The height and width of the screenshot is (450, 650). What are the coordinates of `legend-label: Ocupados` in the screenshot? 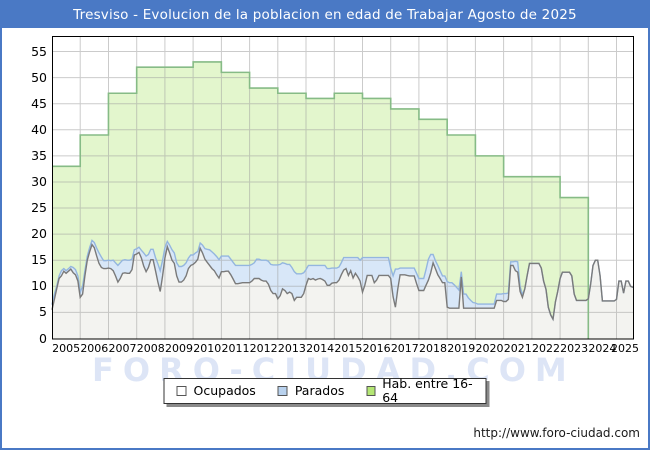 It's located at (224, 390).